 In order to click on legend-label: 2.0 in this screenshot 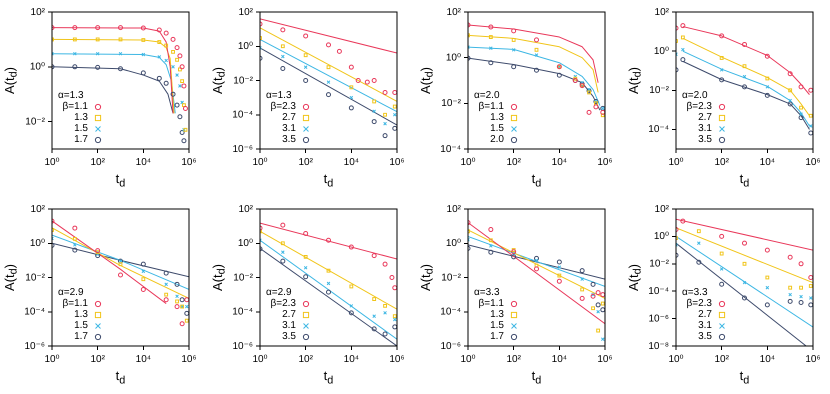, I will do `click(496, 139)`.